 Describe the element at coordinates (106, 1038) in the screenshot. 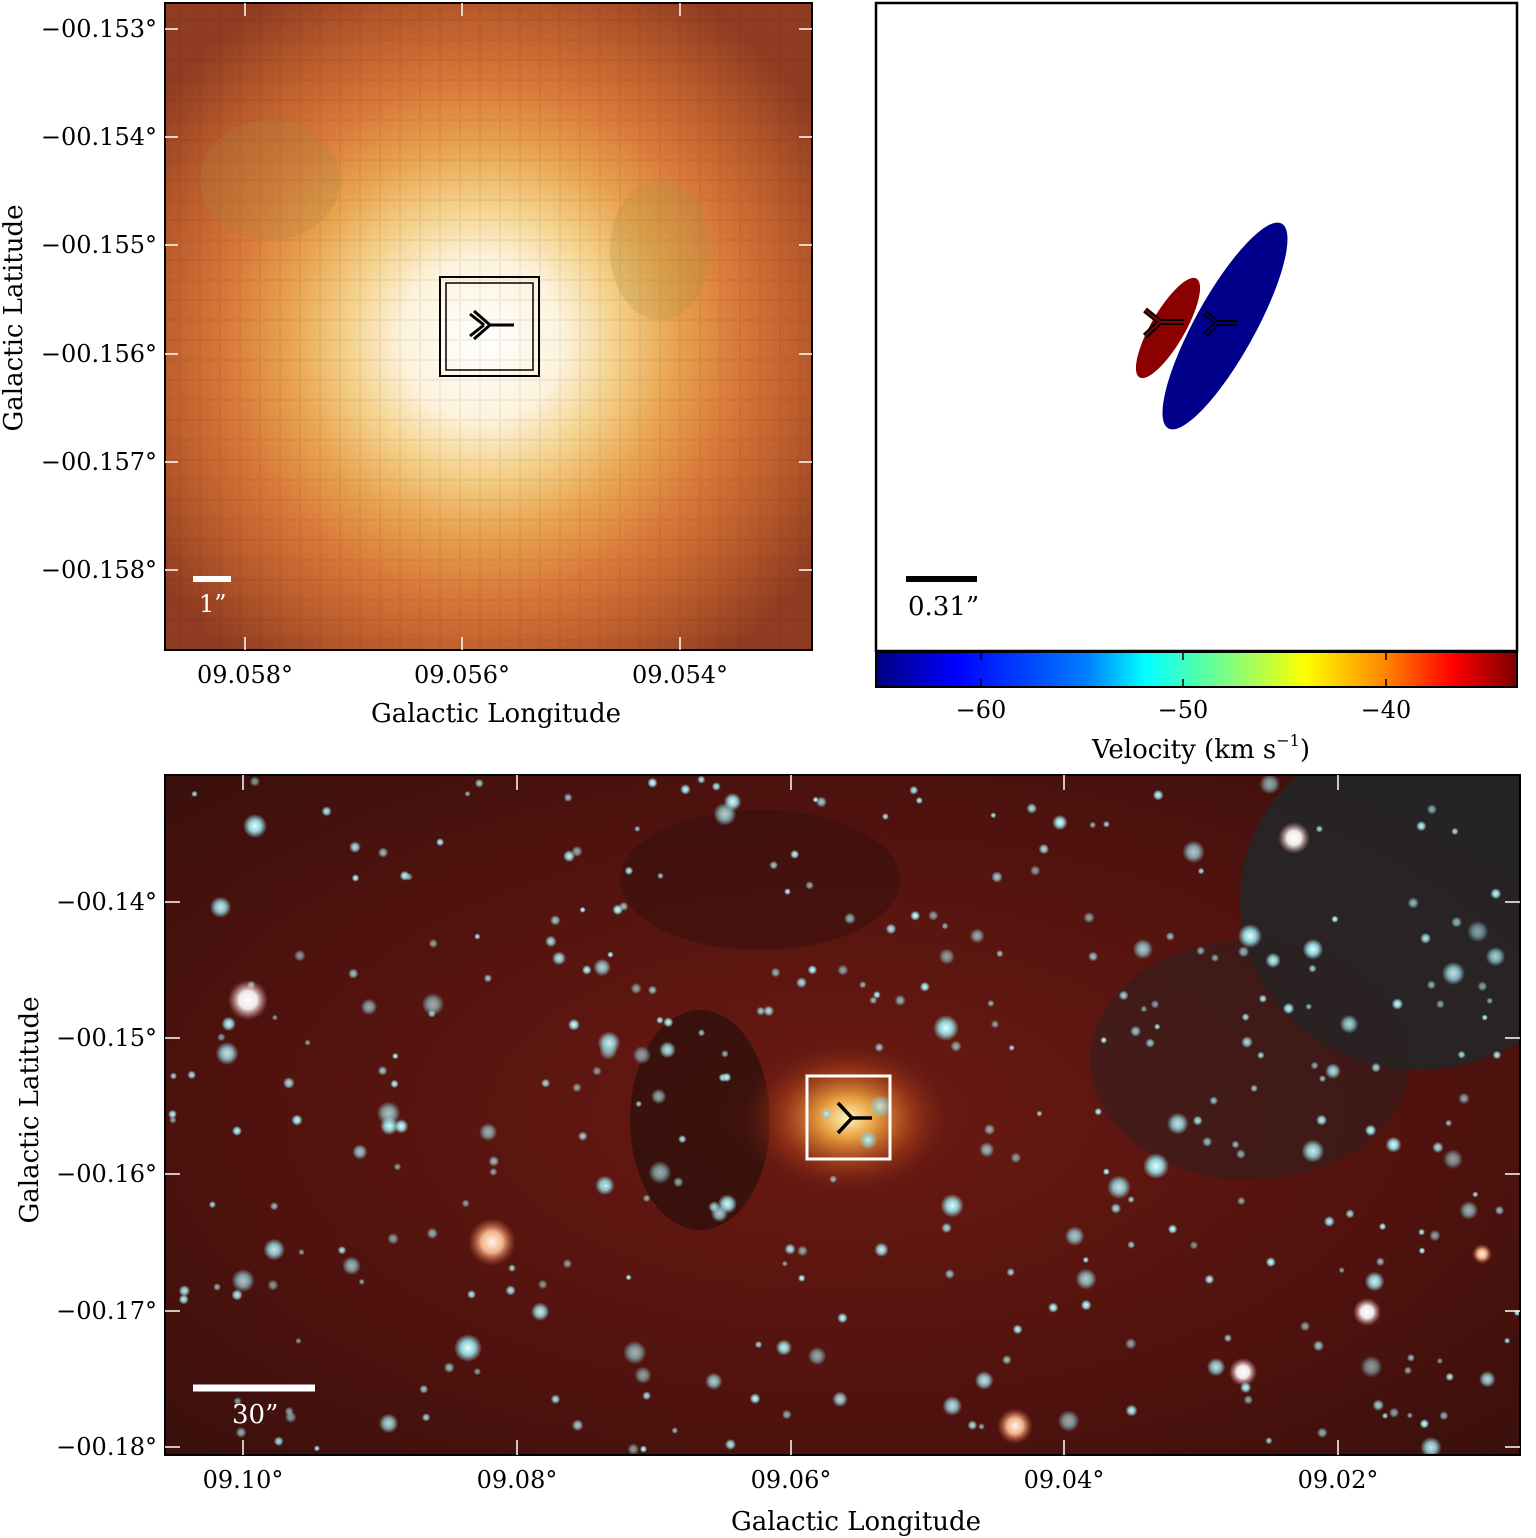

I see `y-tick-label: −00.15°` at that location.